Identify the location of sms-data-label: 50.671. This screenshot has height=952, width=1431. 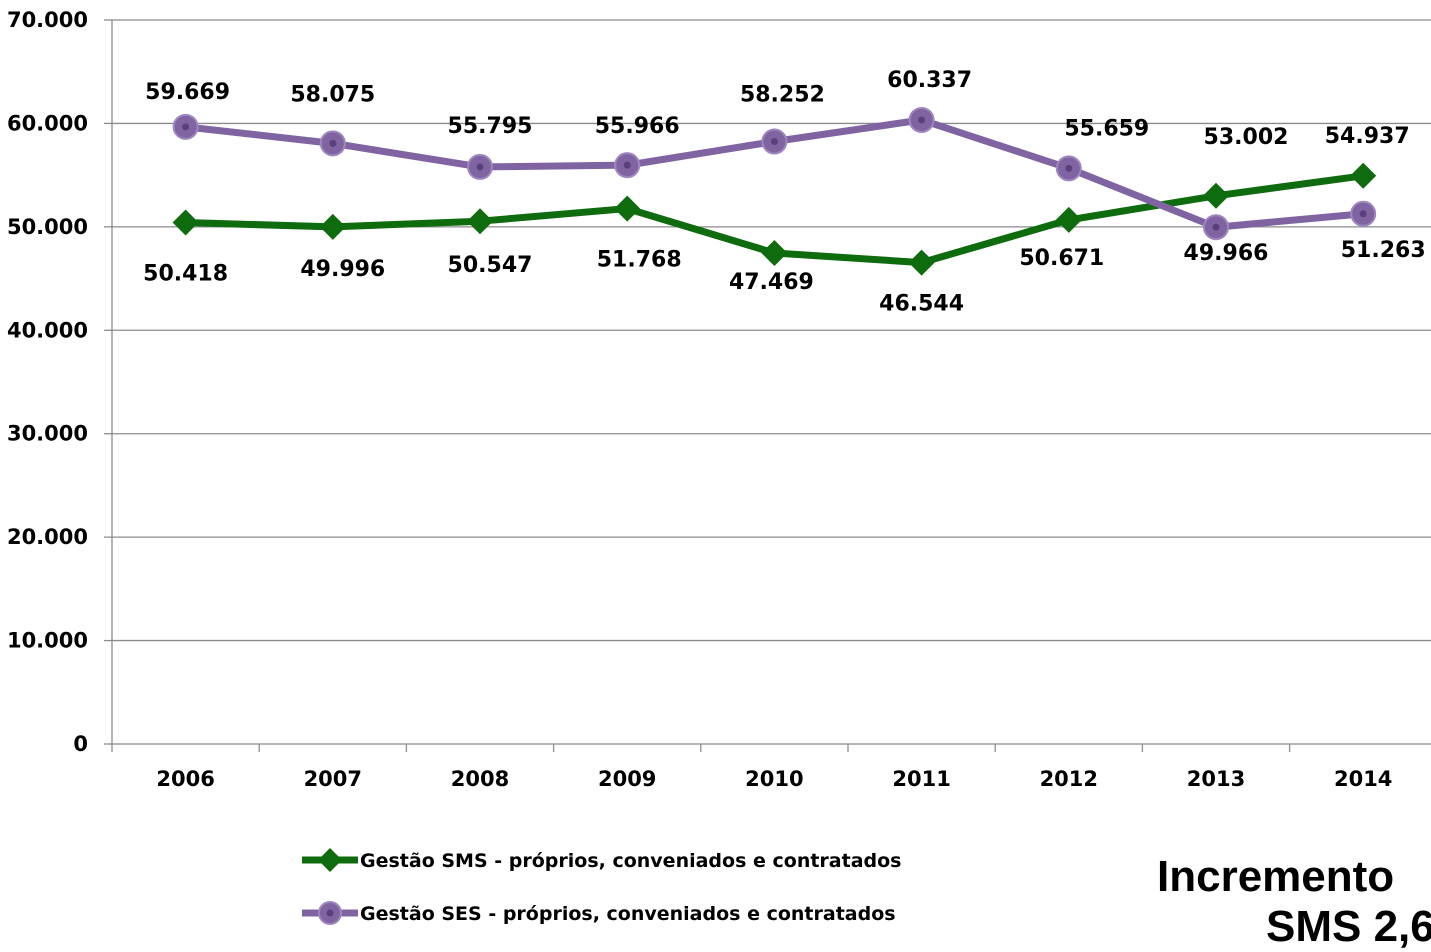
(1061, 258).